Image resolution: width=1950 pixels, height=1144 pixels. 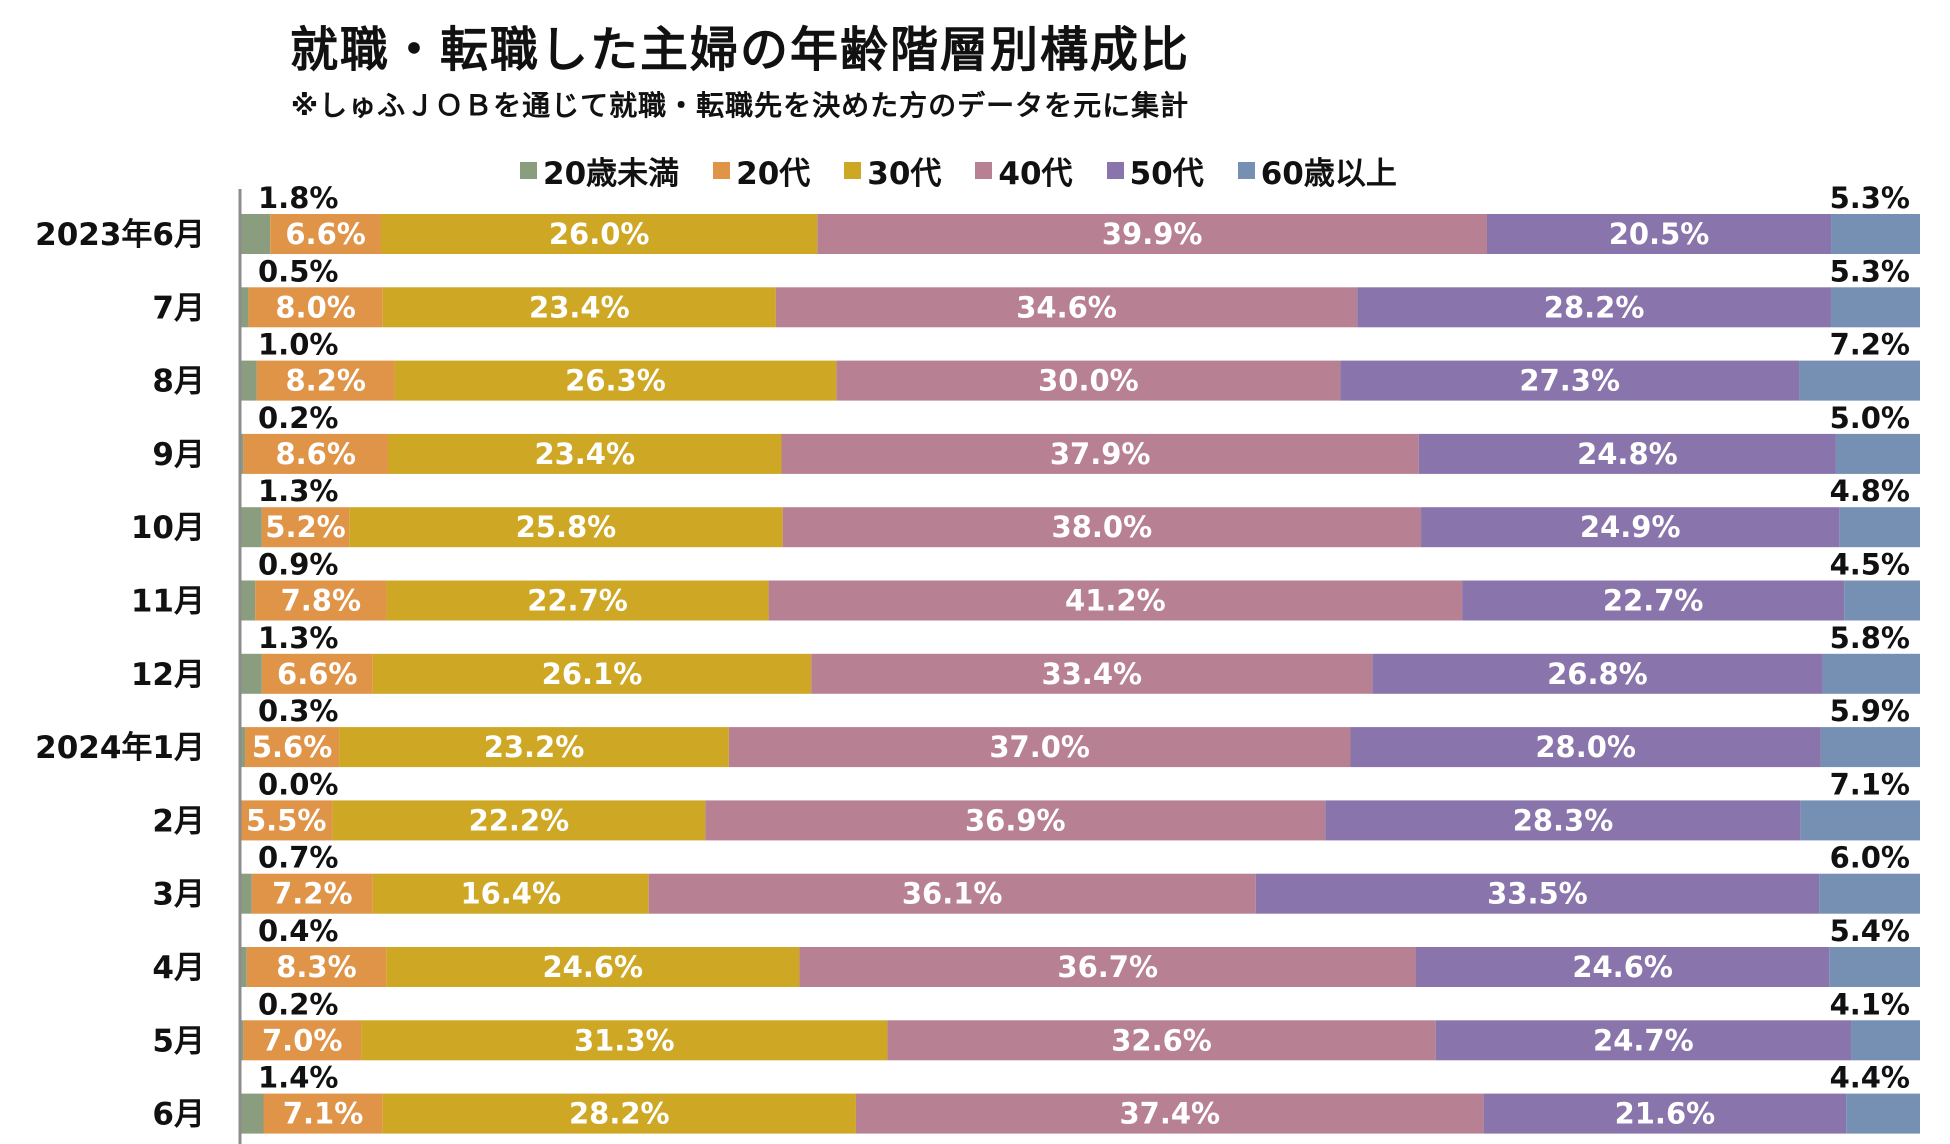 I want to click on data-label: 4.4%, so click(x=1870, y=1078).